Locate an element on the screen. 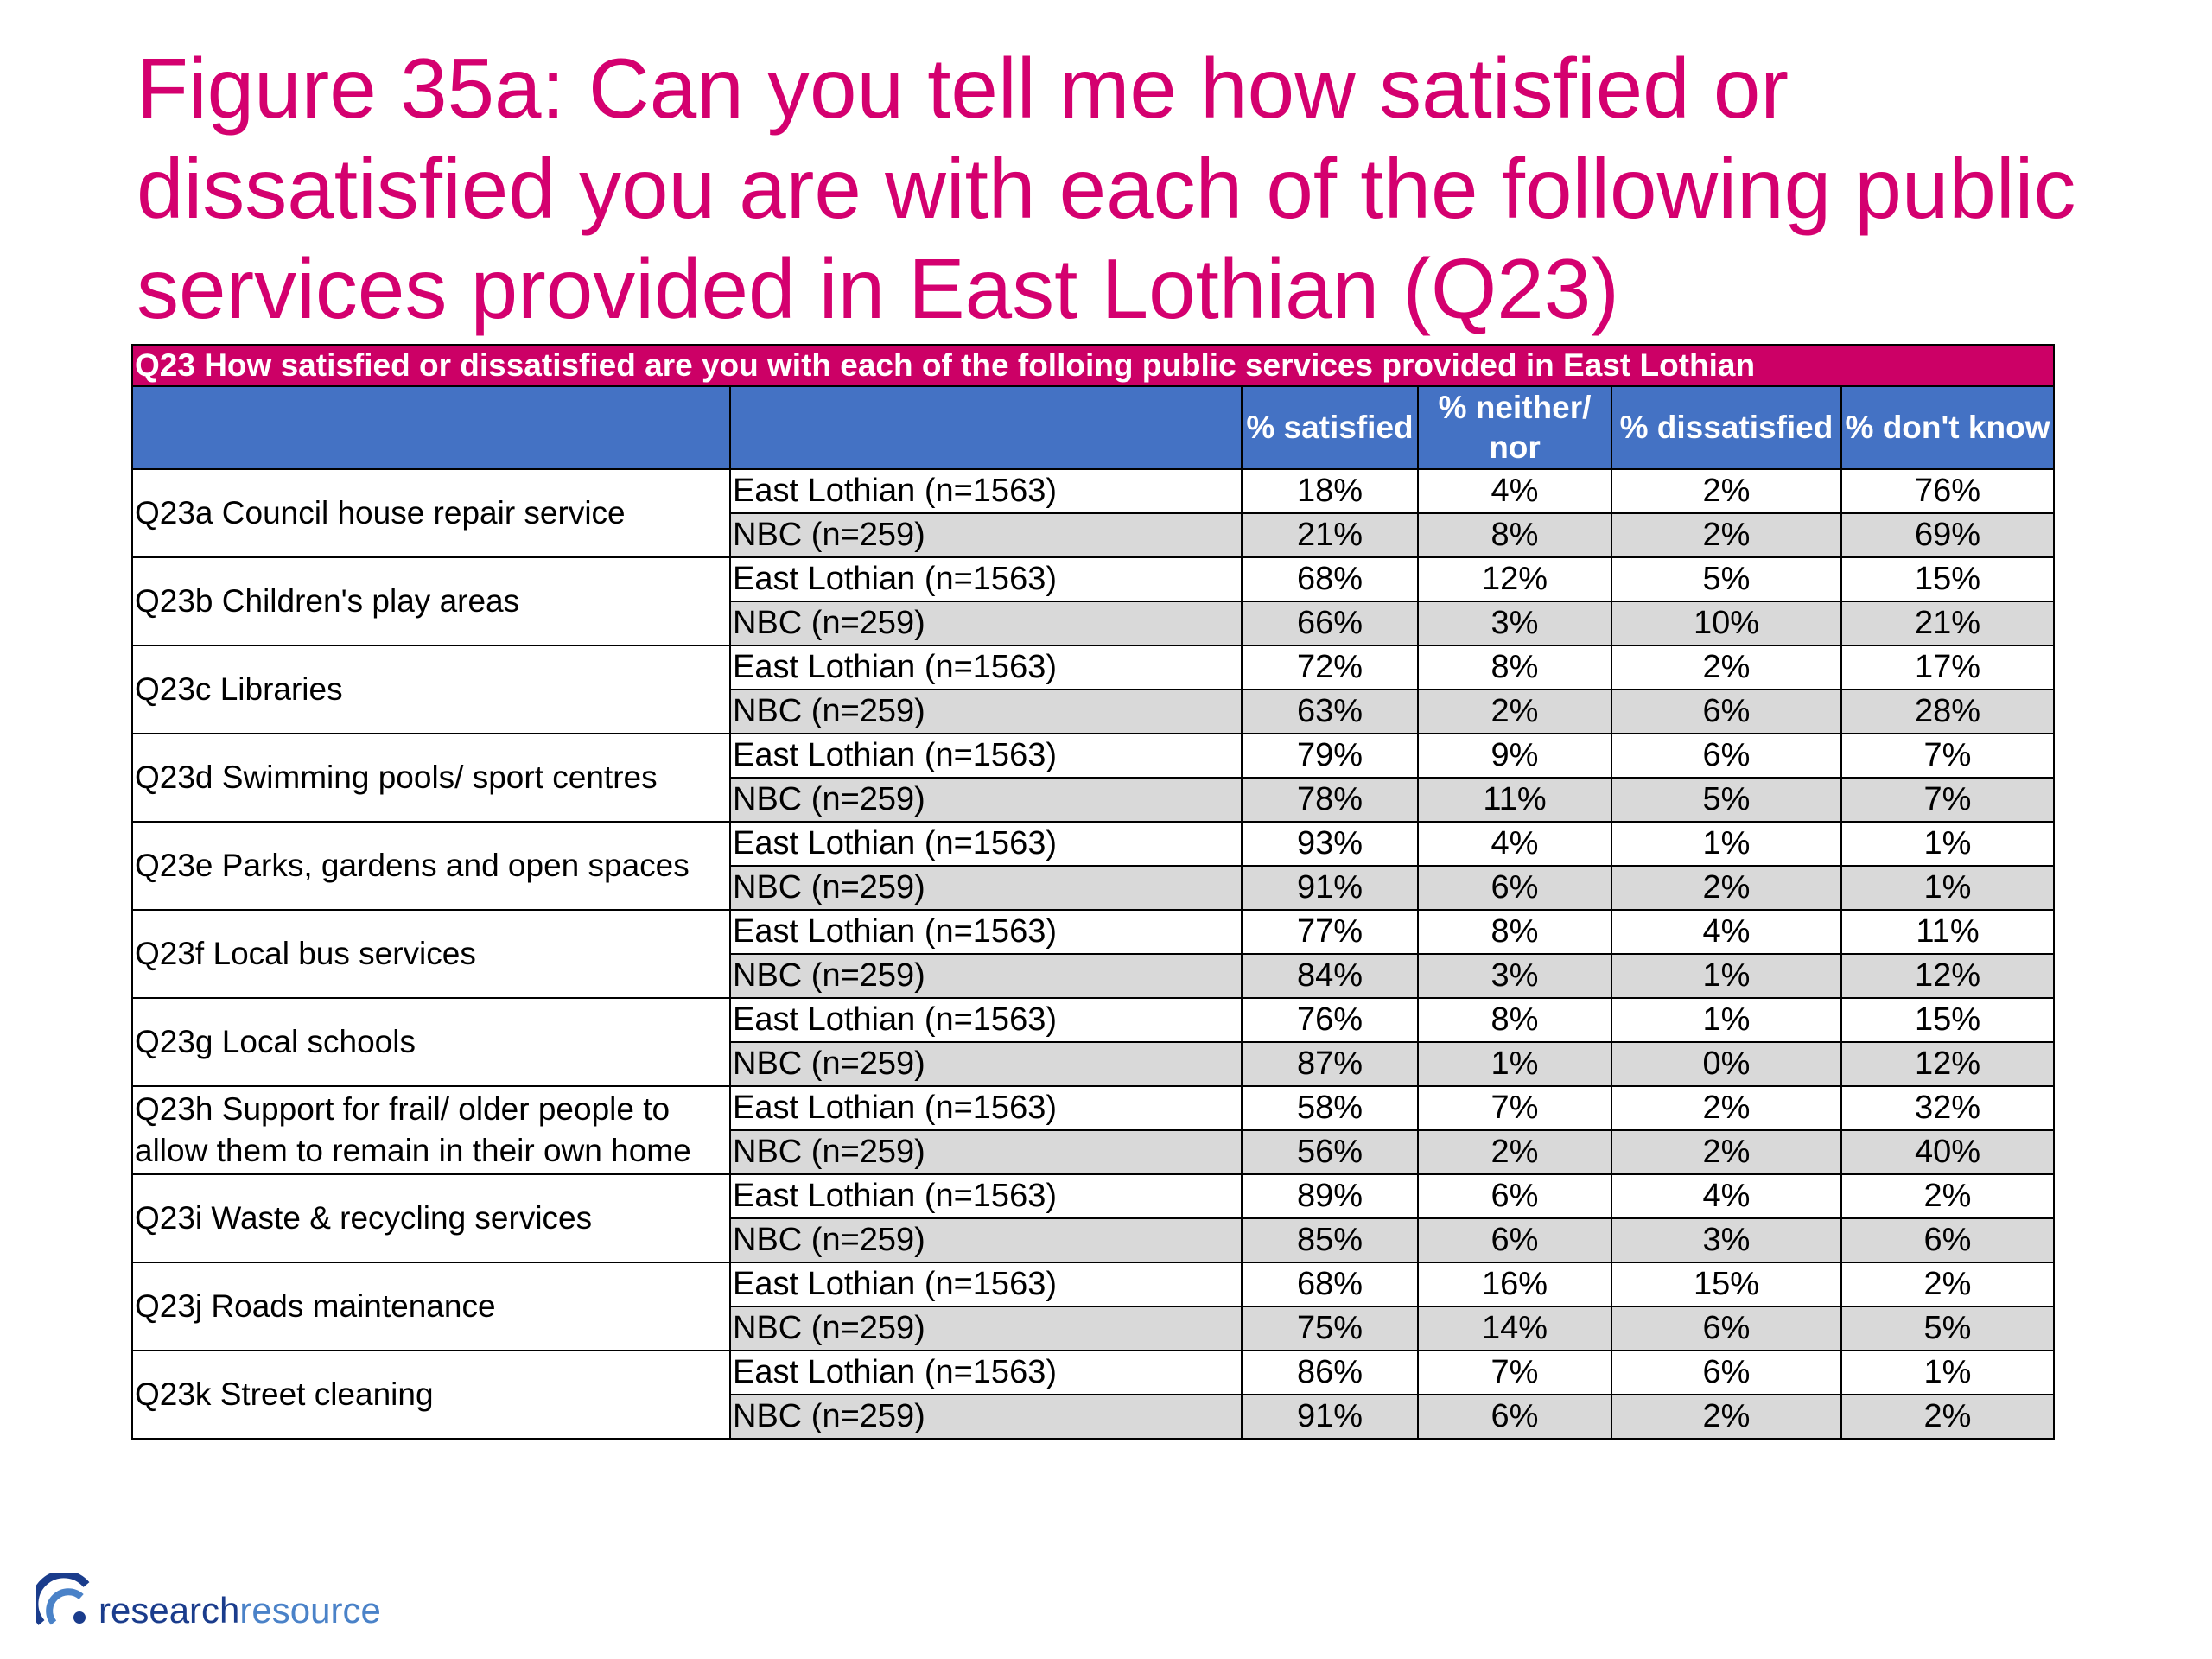 The height and width of the screenshot is (1659, 2212). header-satisfied: % satisfied is located at coordinates (1330, 427).